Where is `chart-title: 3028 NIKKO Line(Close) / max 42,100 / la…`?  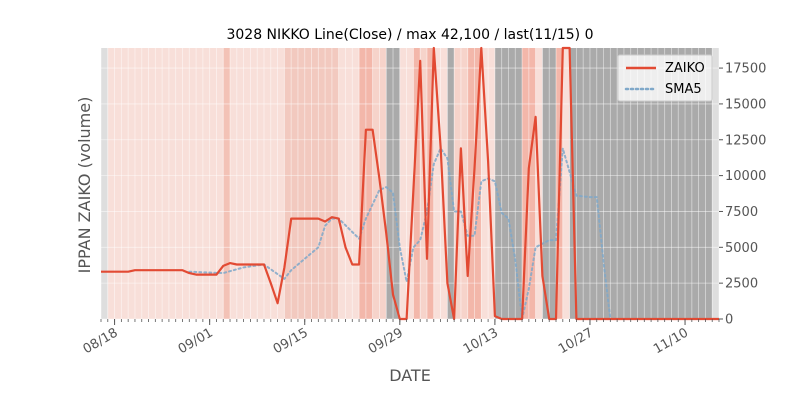
chart-title: 3028 NIKKO Line(Close) / max 42,100 / la… is located at coordinates (409, 35).